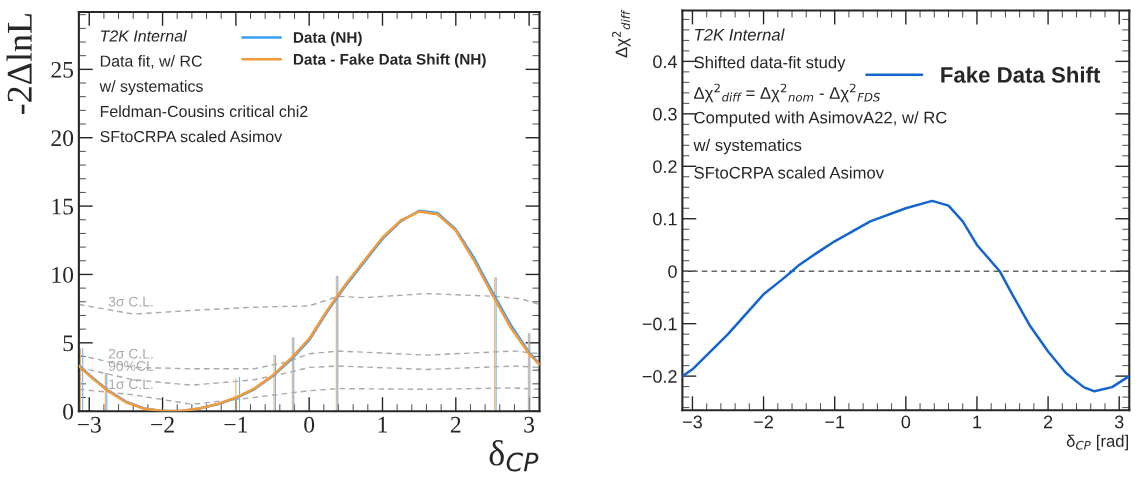  Describe the element at coordinates (659, 324) in the screenshot. I see `y-tick-label: −0.1` at that location.